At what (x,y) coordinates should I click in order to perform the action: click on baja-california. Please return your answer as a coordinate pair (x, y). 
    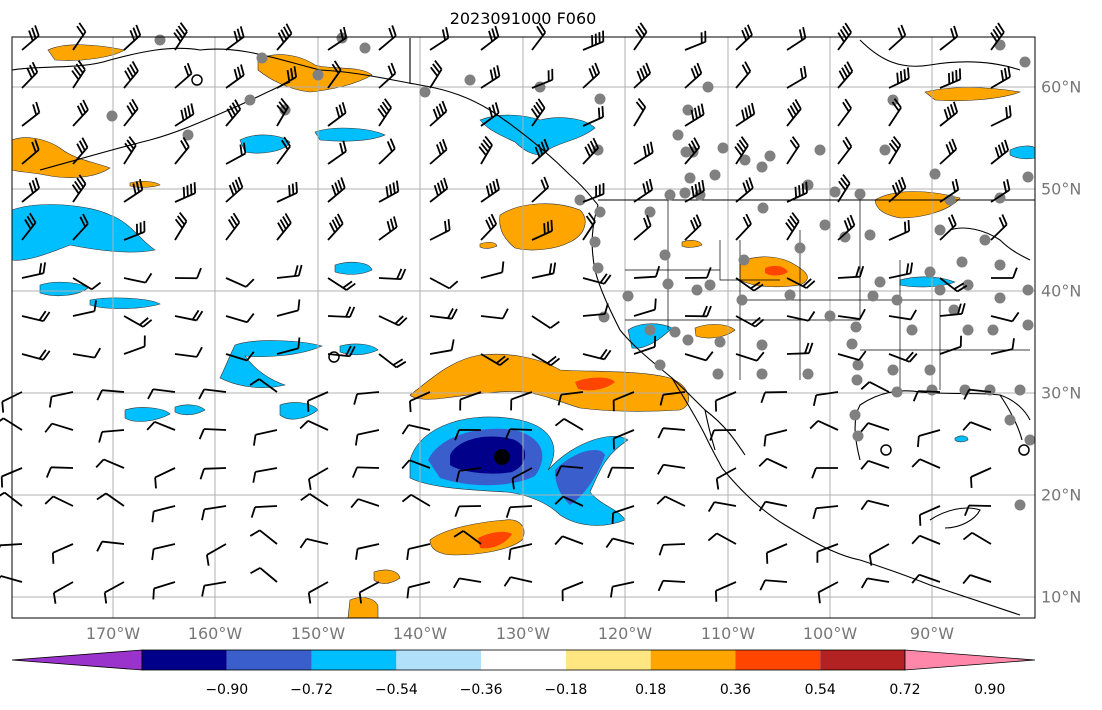
    Looking at the image, I should click on (697, 423).